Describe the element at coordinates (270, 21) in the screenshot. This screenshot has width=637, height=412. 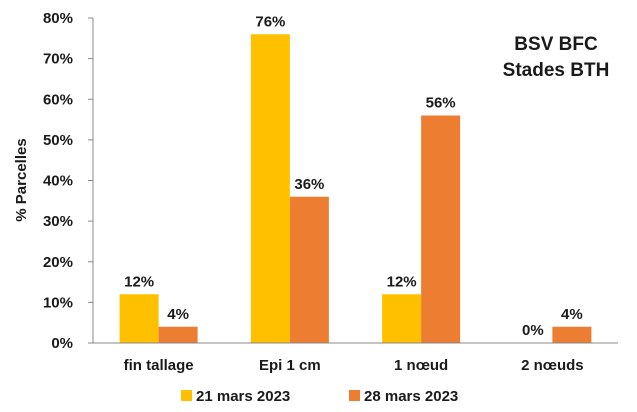
I see `data-label: 76%` at that location.